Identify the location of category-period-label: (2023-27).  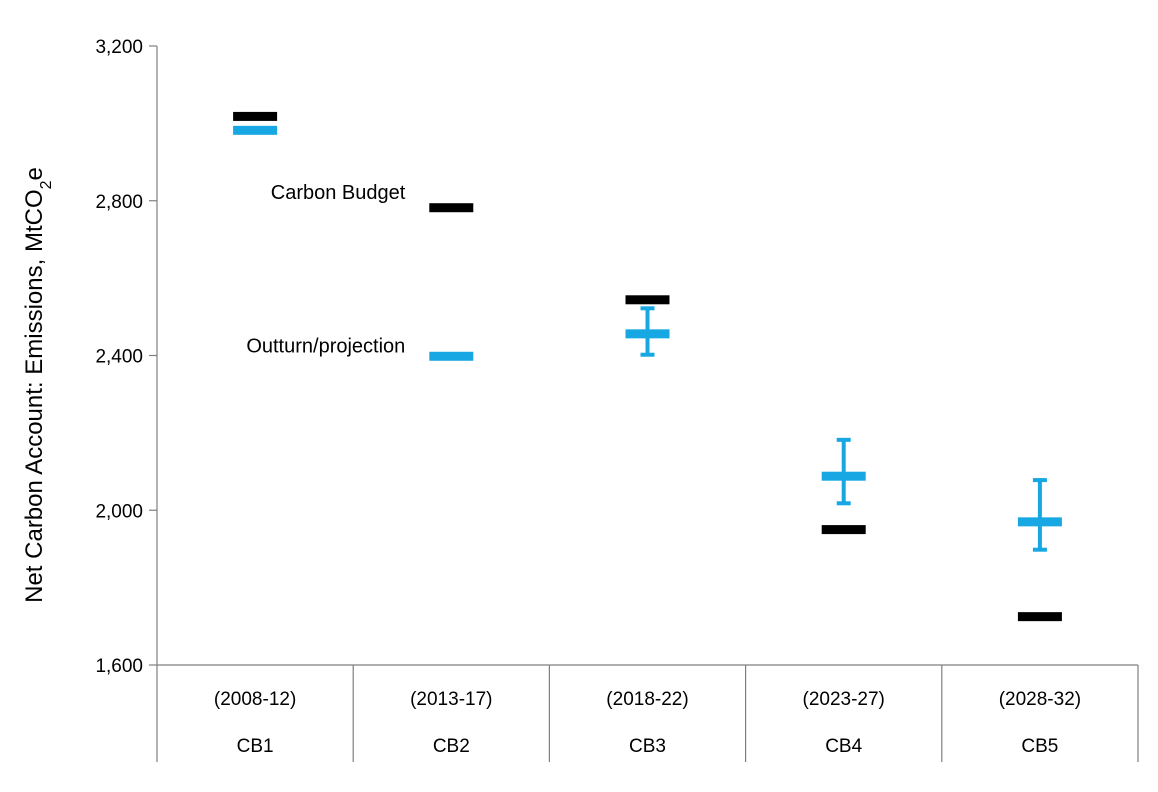
(844, 699).